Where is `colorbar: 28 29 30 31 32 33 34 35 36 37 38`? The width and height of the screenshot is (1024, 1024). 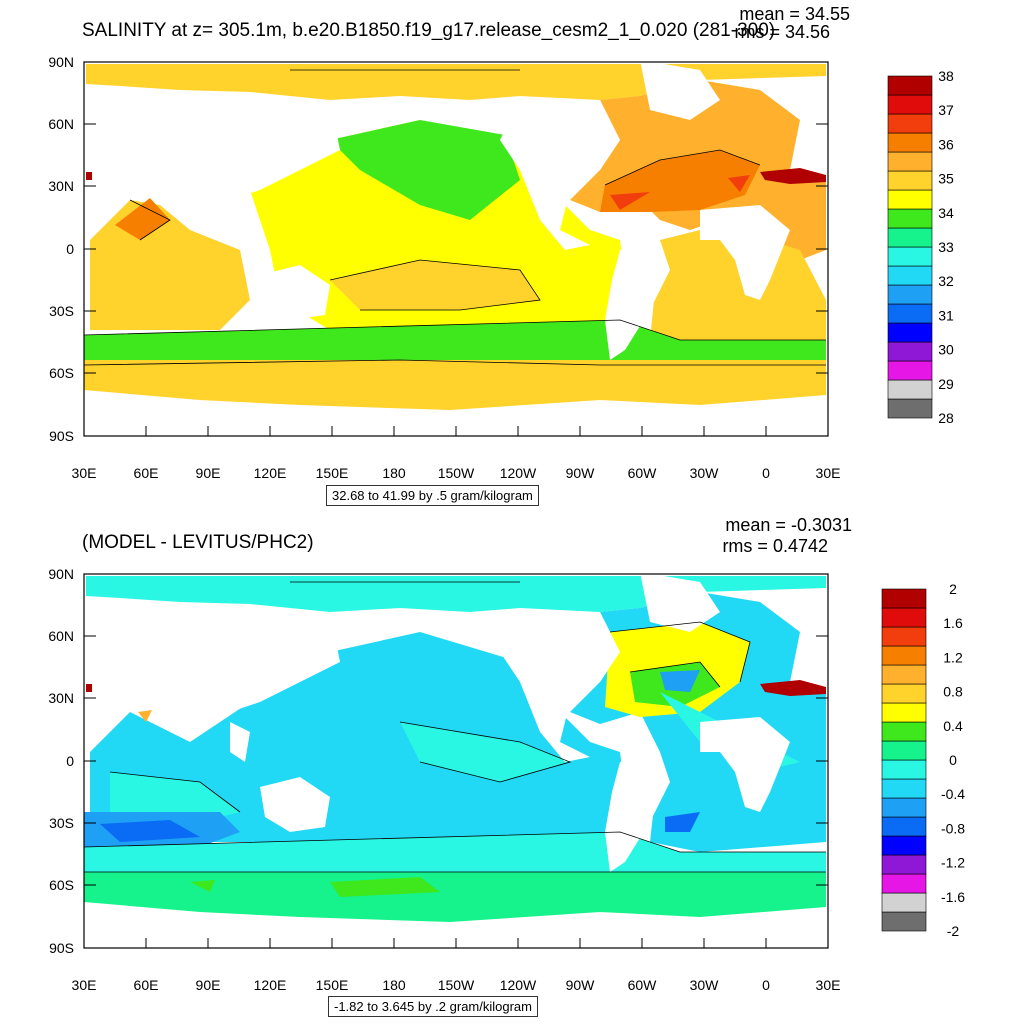 colorbar: 28 29 30 31 32 33 34 35 36 37 38 is located at coordinates (920, 247).